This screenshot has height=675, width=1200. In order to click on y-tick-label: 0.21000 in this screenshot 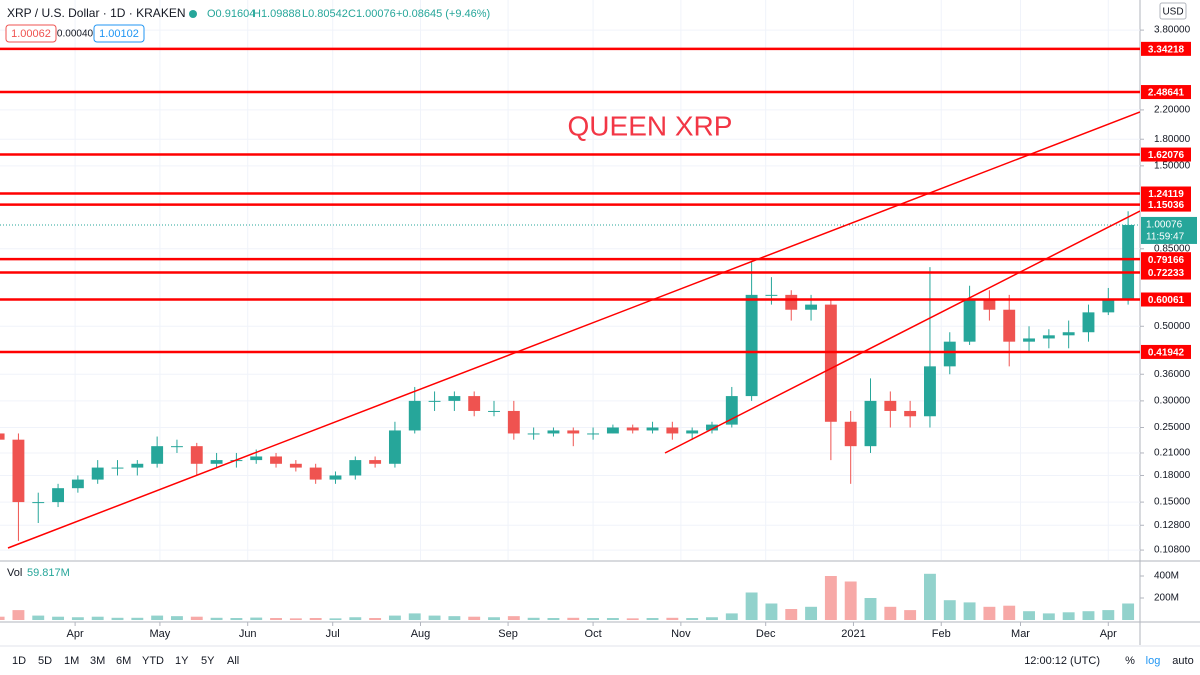, I will do `click(1172, 453)`.